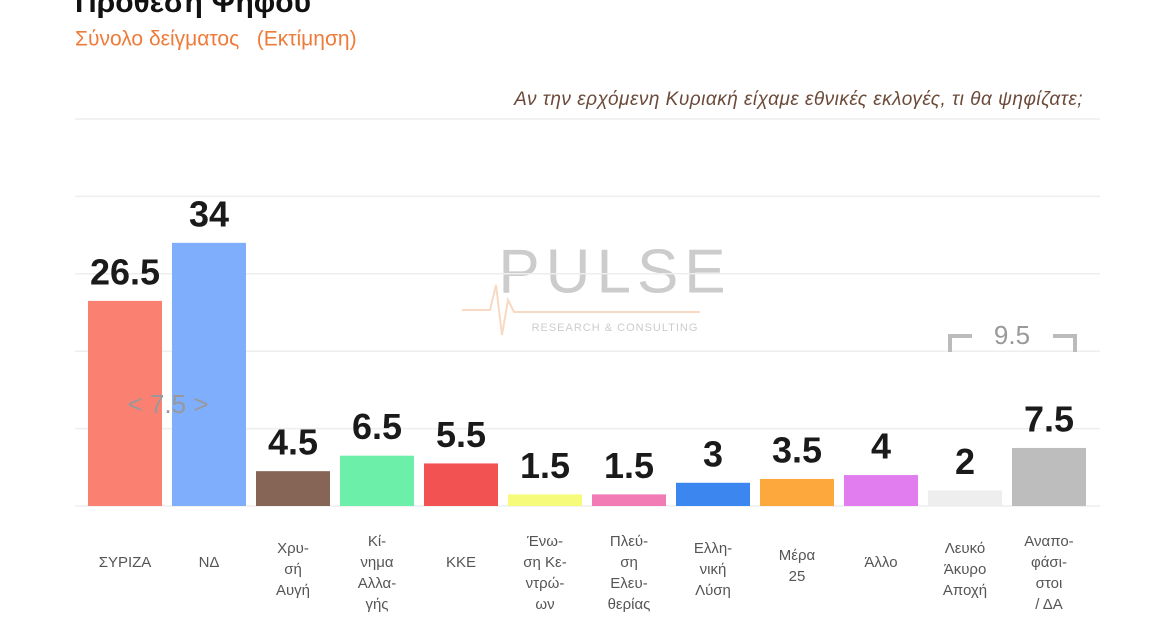 The height and width of the screenshot is (625, 1170). I want to click on watermark: PULSE, so click(614, 271).